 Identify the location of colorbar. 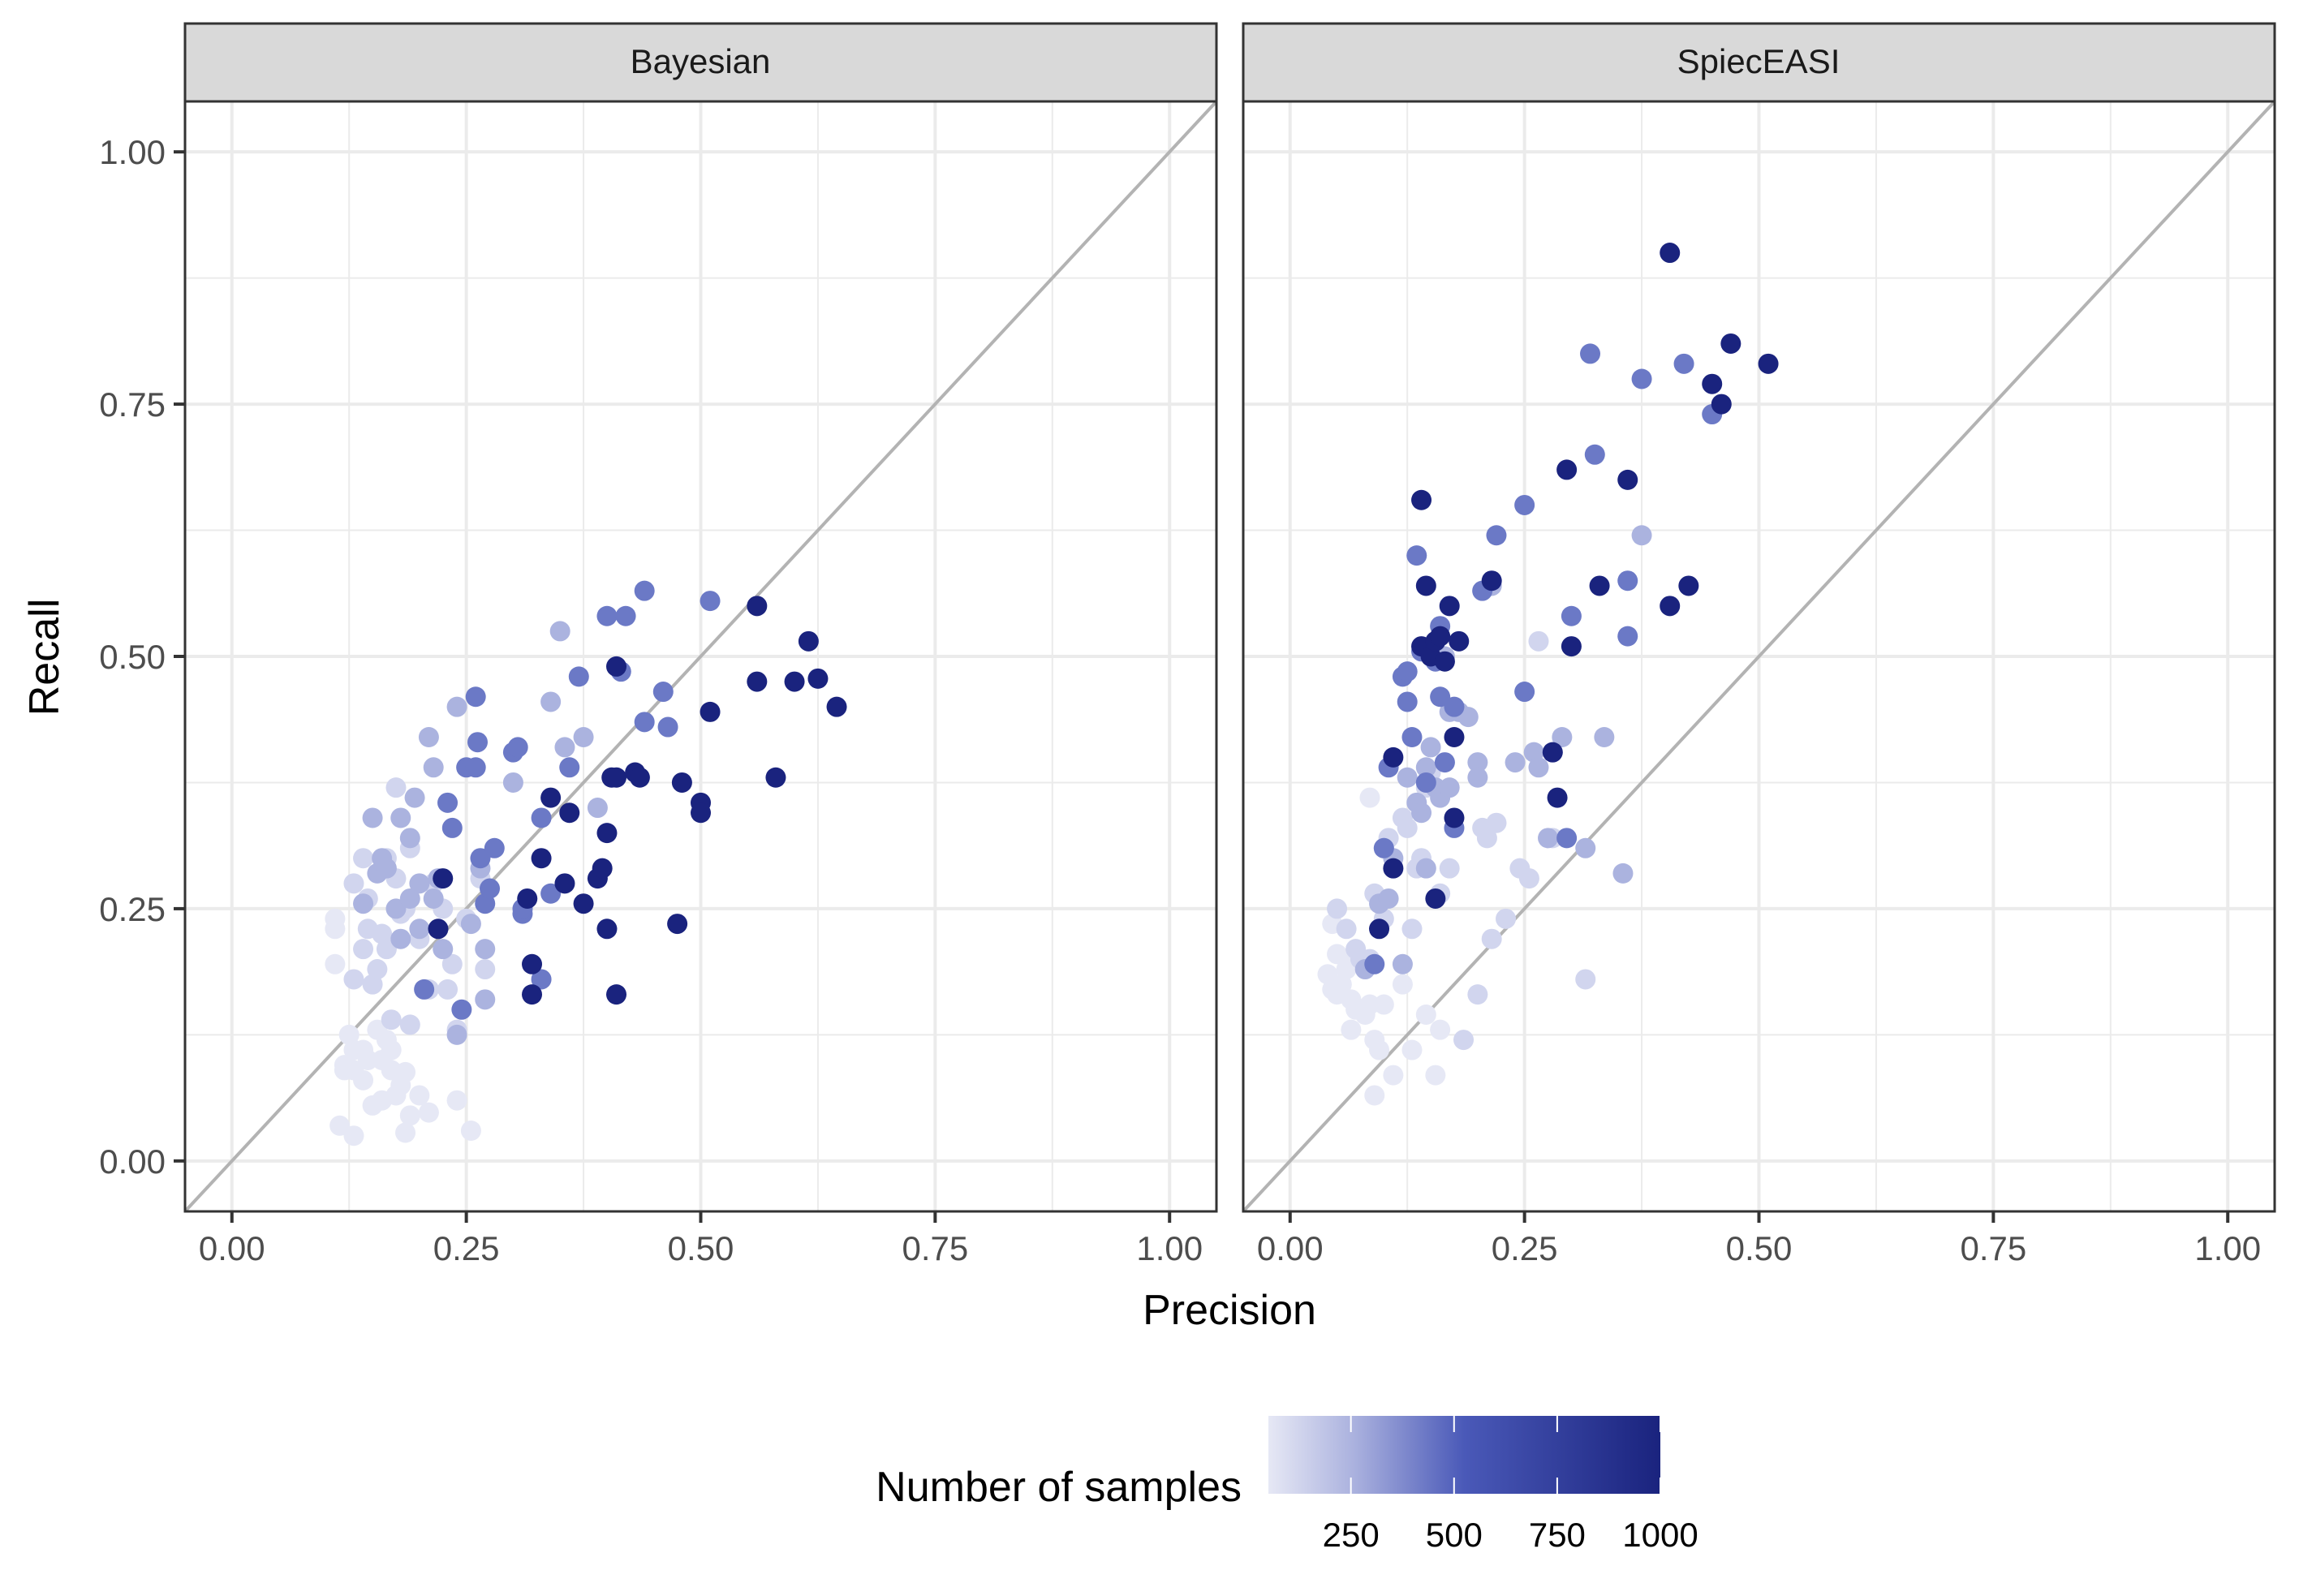
(1464, 1455).